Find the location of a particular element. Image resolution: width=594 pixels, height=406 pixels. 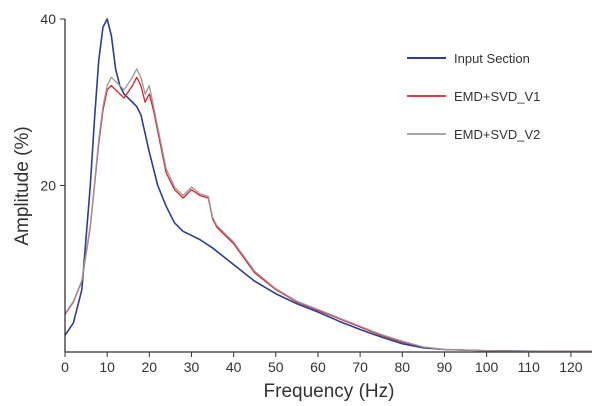

legend-label-2: EMD+SVD_V2 is located at coordinates (497, 134).